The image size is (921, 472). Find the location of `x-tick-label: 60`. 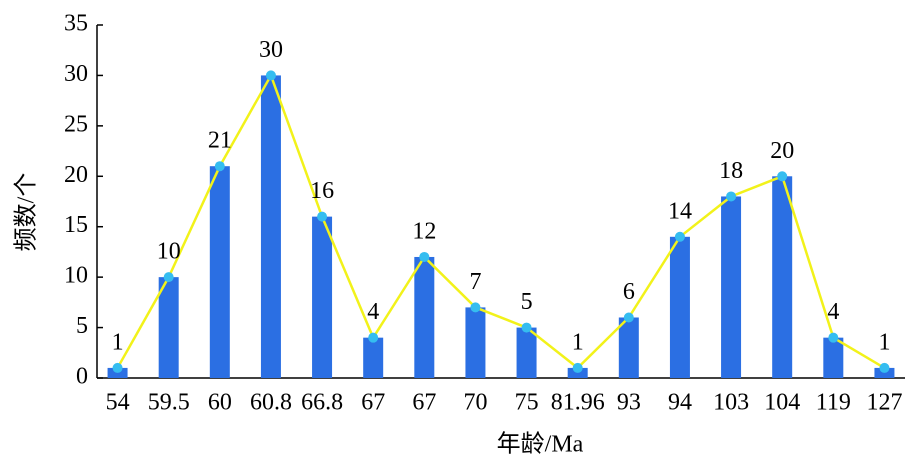

x-tick-label: 60 is located at coordinates (220, 403).